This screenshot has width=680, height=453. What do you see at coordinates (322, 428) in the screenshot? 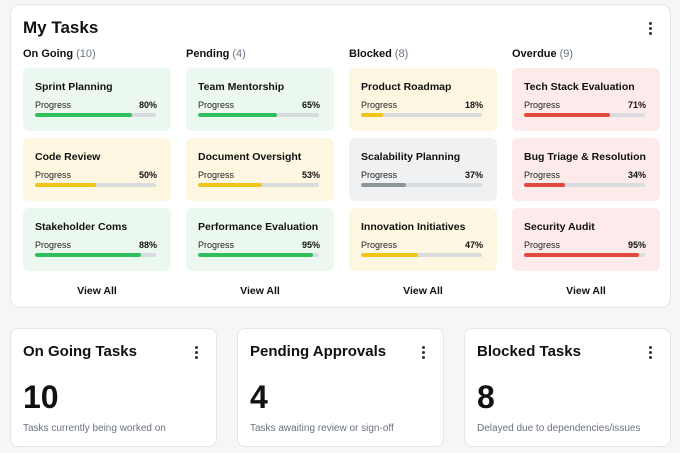
I see `stat-subtitle: Tasks awaiting review or sign-off` at bounding box center [322, 428].